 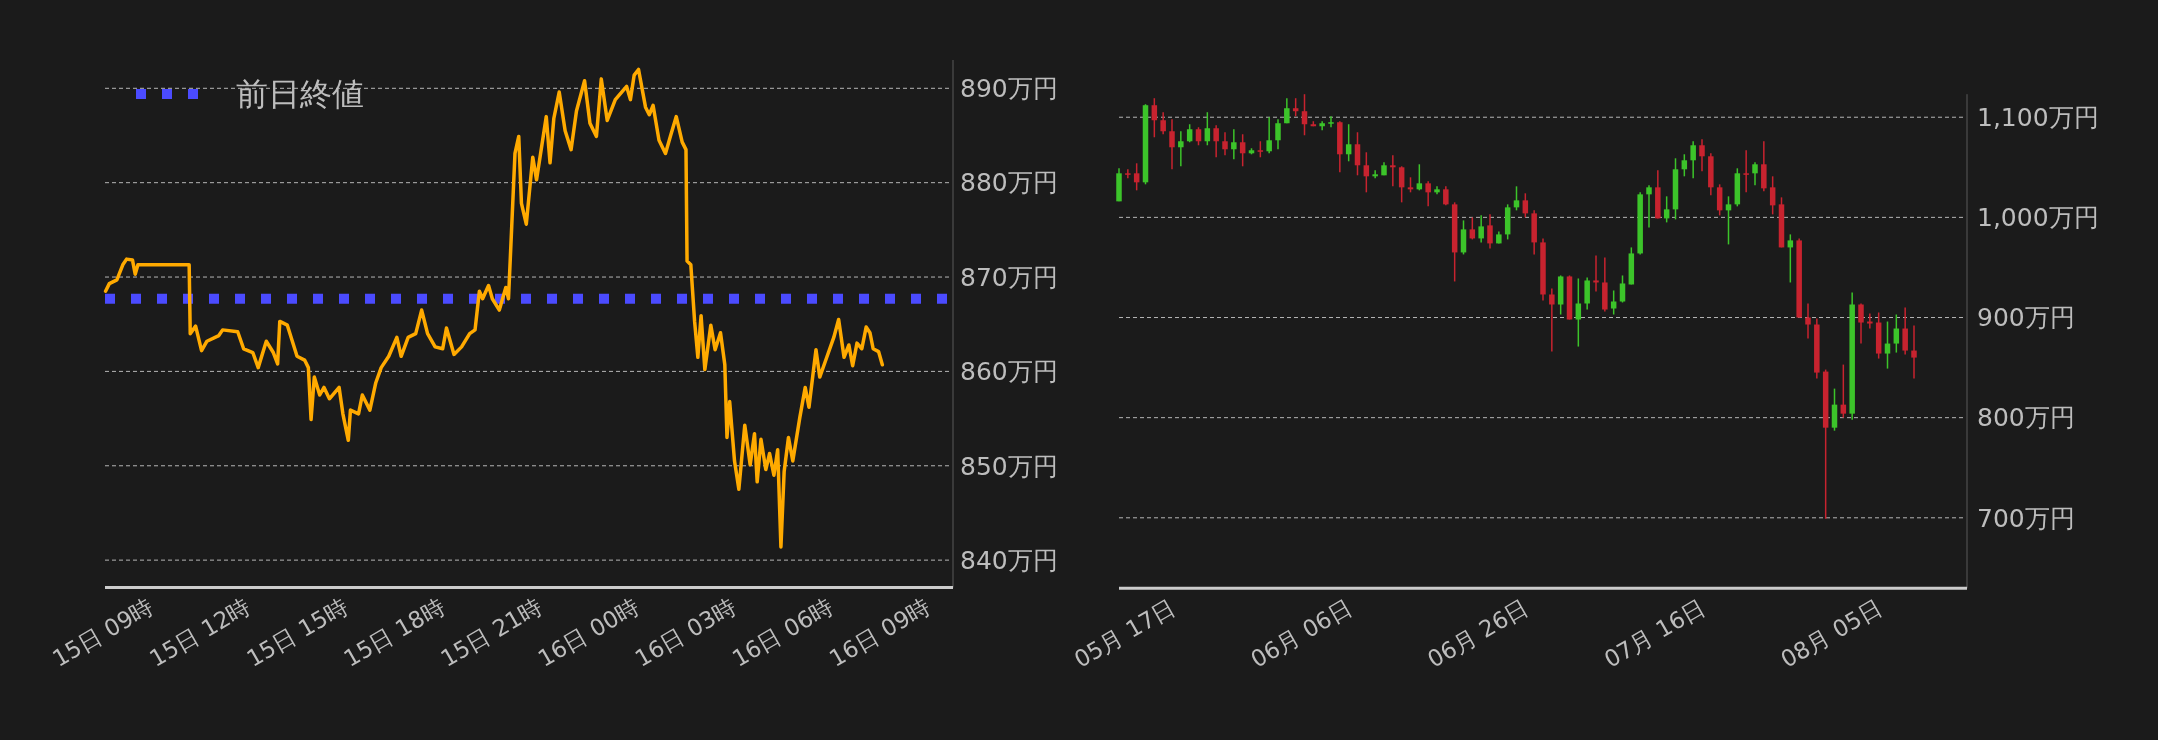 What do you see at coordinates (1124, 633) in the screenshot?
I see `x-tick-label: 05月 17日` at bounding box center [1124, 633].